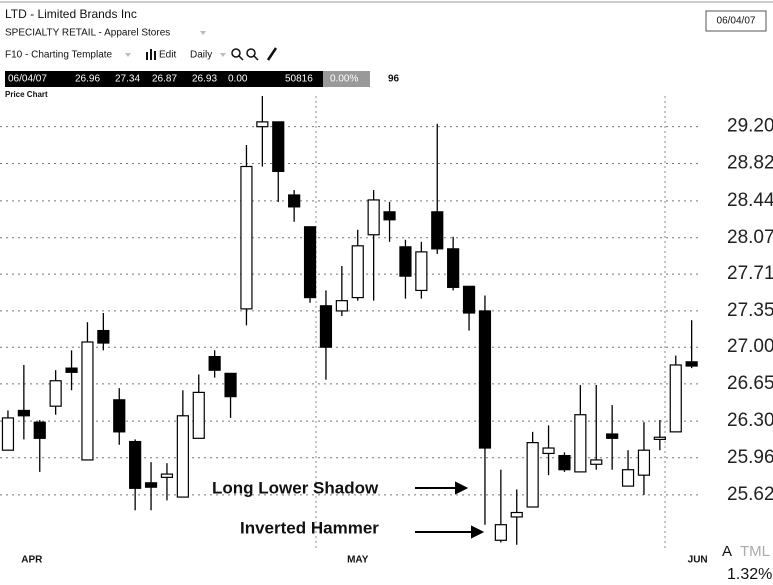 This screenshot has height=585, width=773. Describe the element at coordinates (750, 383) in the screenshot. I see `y-tick-label: 26.65` at that location.